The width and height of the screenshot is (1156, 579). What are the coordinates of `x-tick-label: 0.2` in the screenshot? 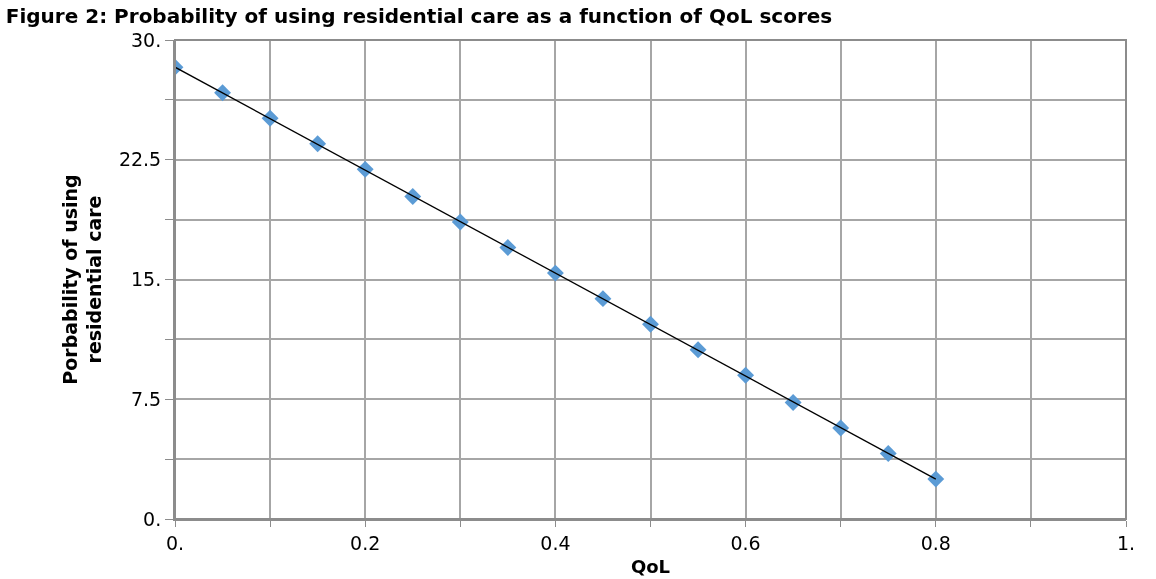 It's located at (365, 542).